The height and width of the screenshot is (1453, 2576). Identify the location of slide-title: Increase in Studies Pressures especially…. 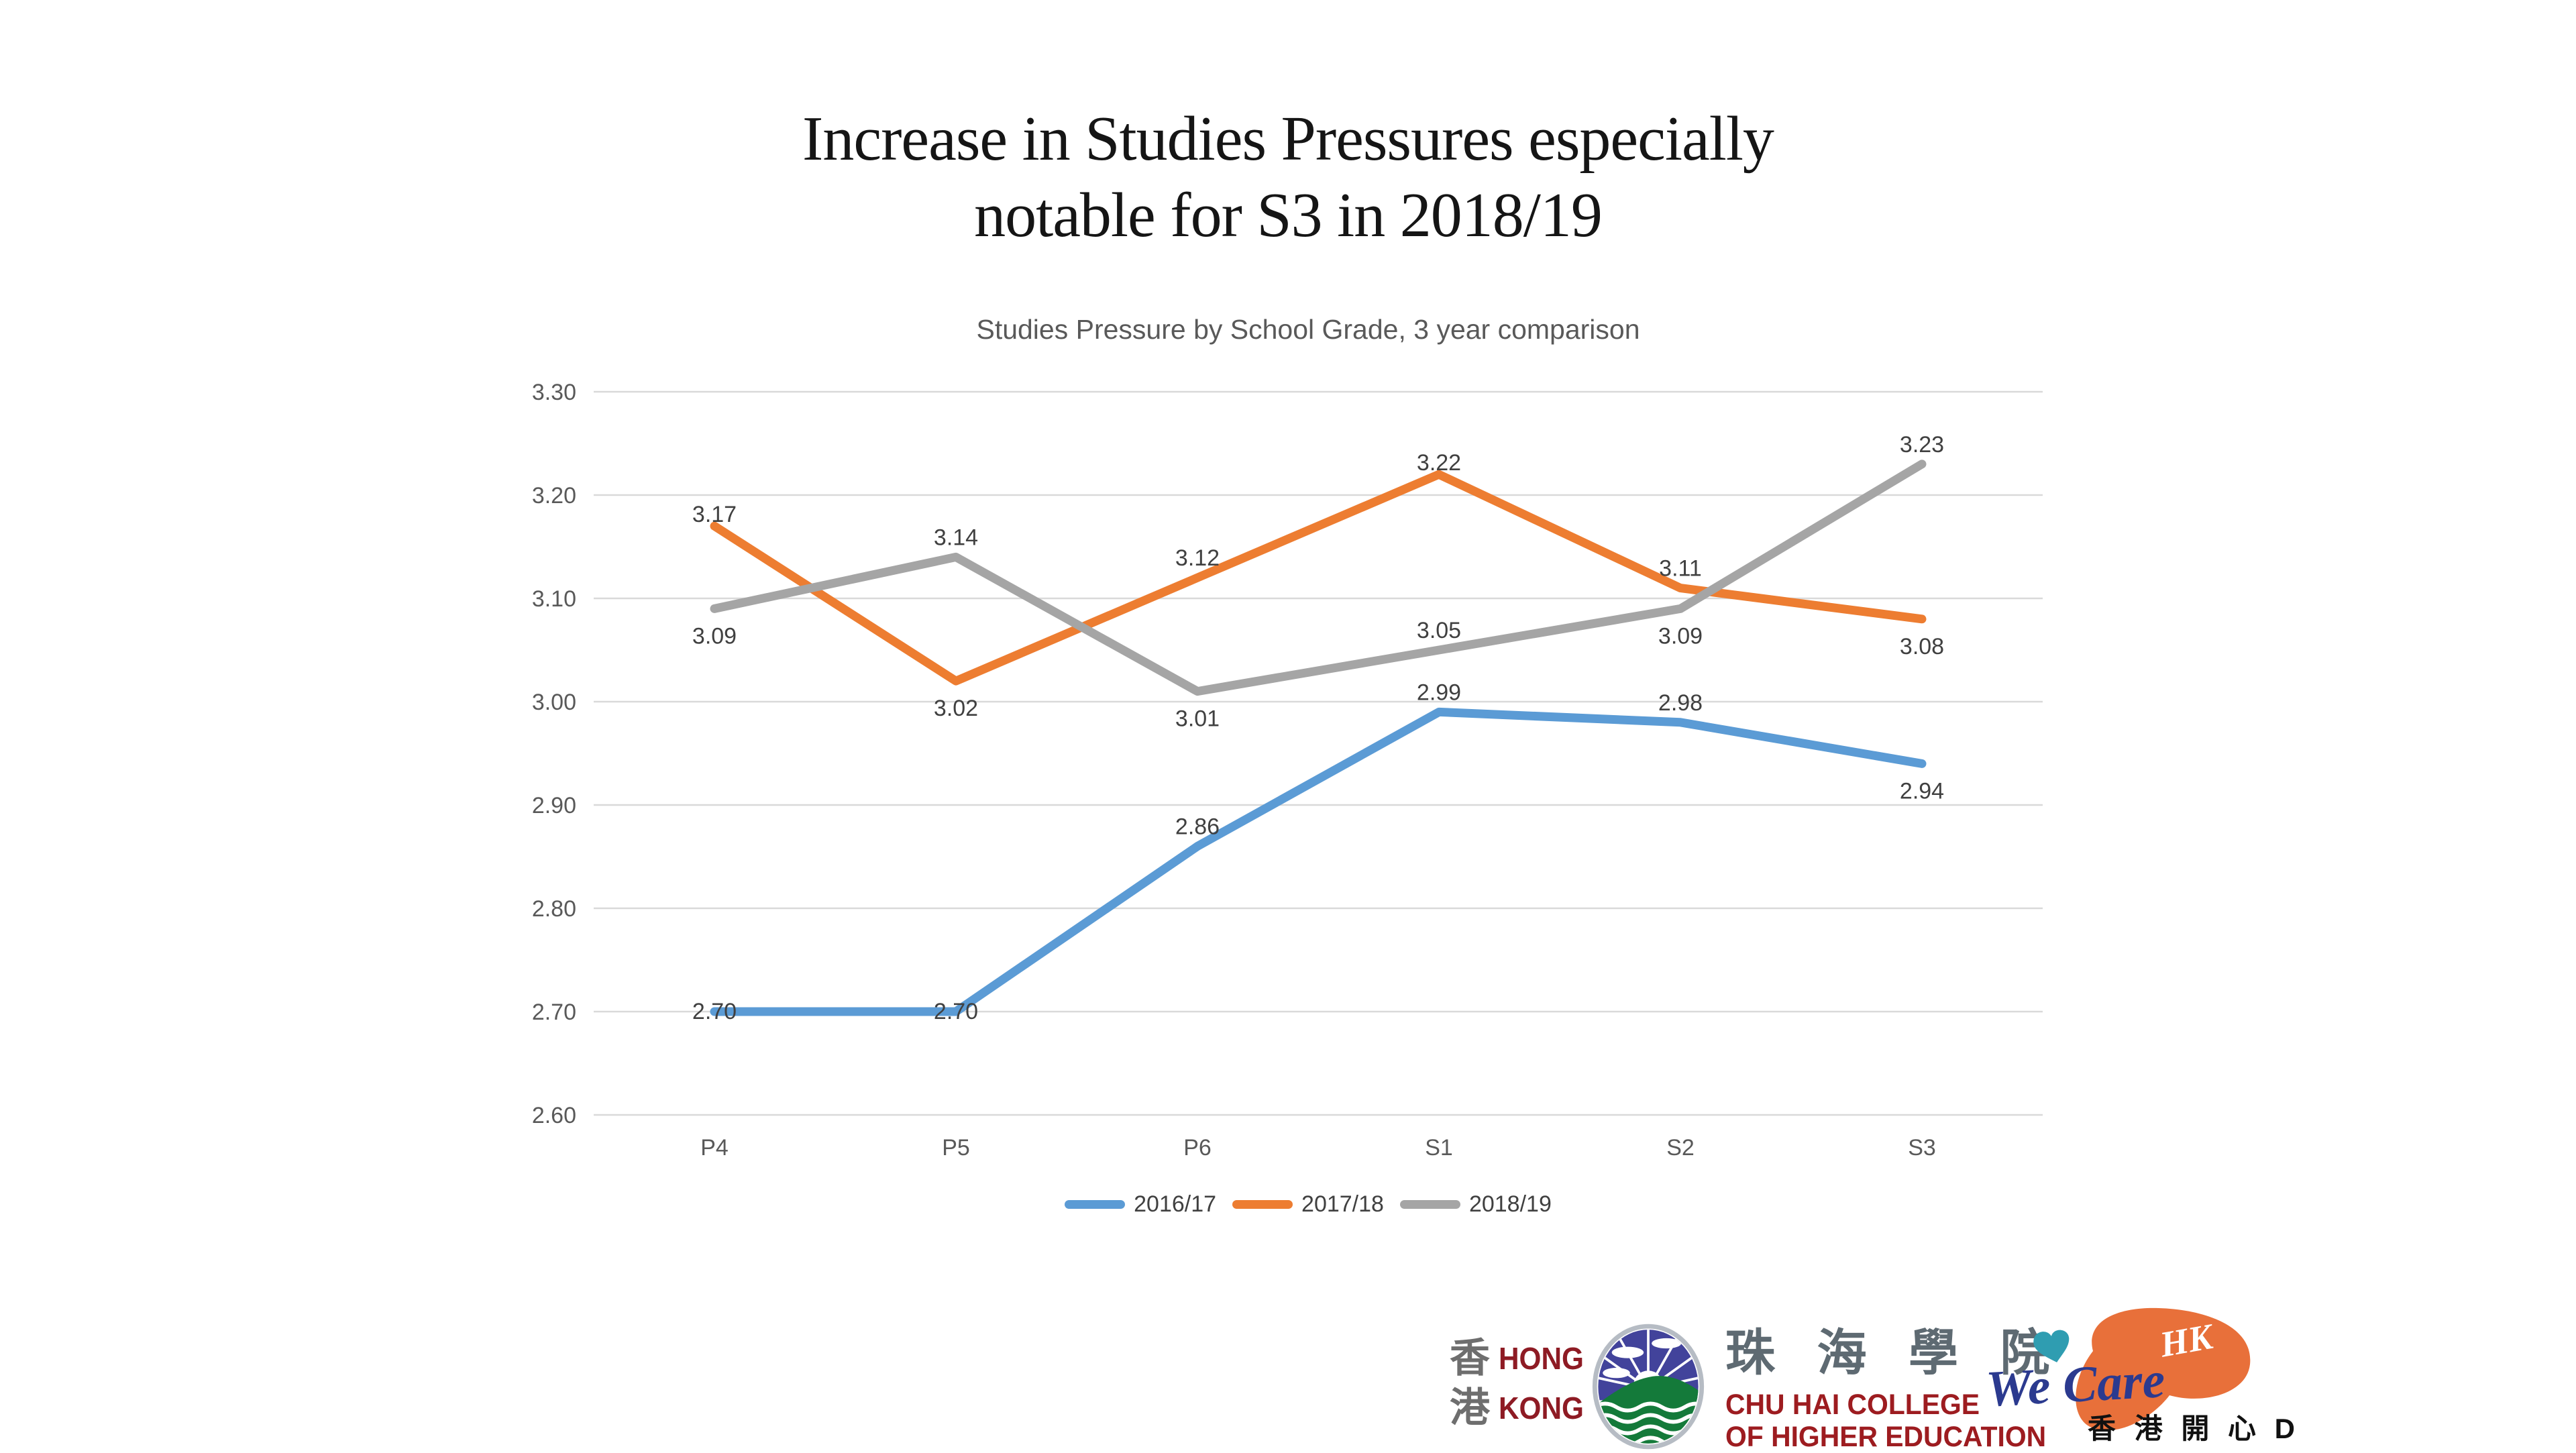
(1288, 178).